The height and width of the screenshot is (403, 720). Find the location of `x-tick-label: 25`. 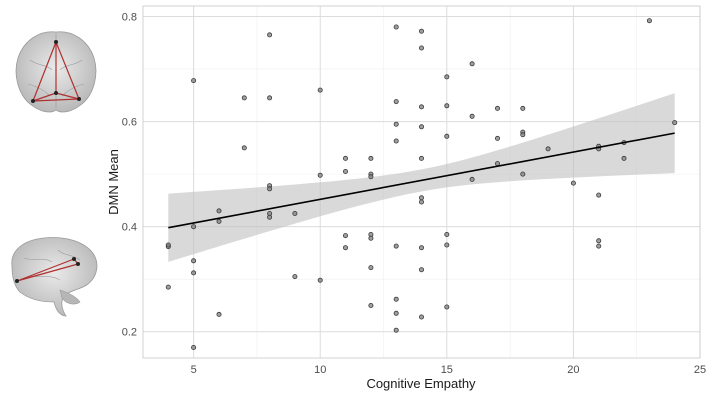

x-tick-label: 25 is located at coordinates (700, 370).